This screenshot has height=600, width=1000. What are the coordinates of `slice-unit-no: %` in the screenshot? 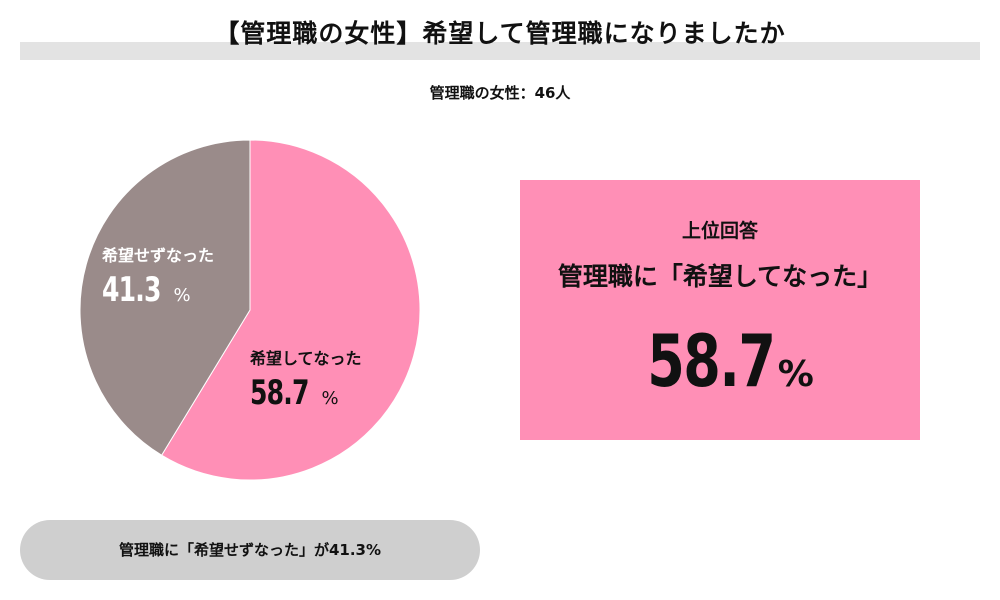 It's located at (182, 295).